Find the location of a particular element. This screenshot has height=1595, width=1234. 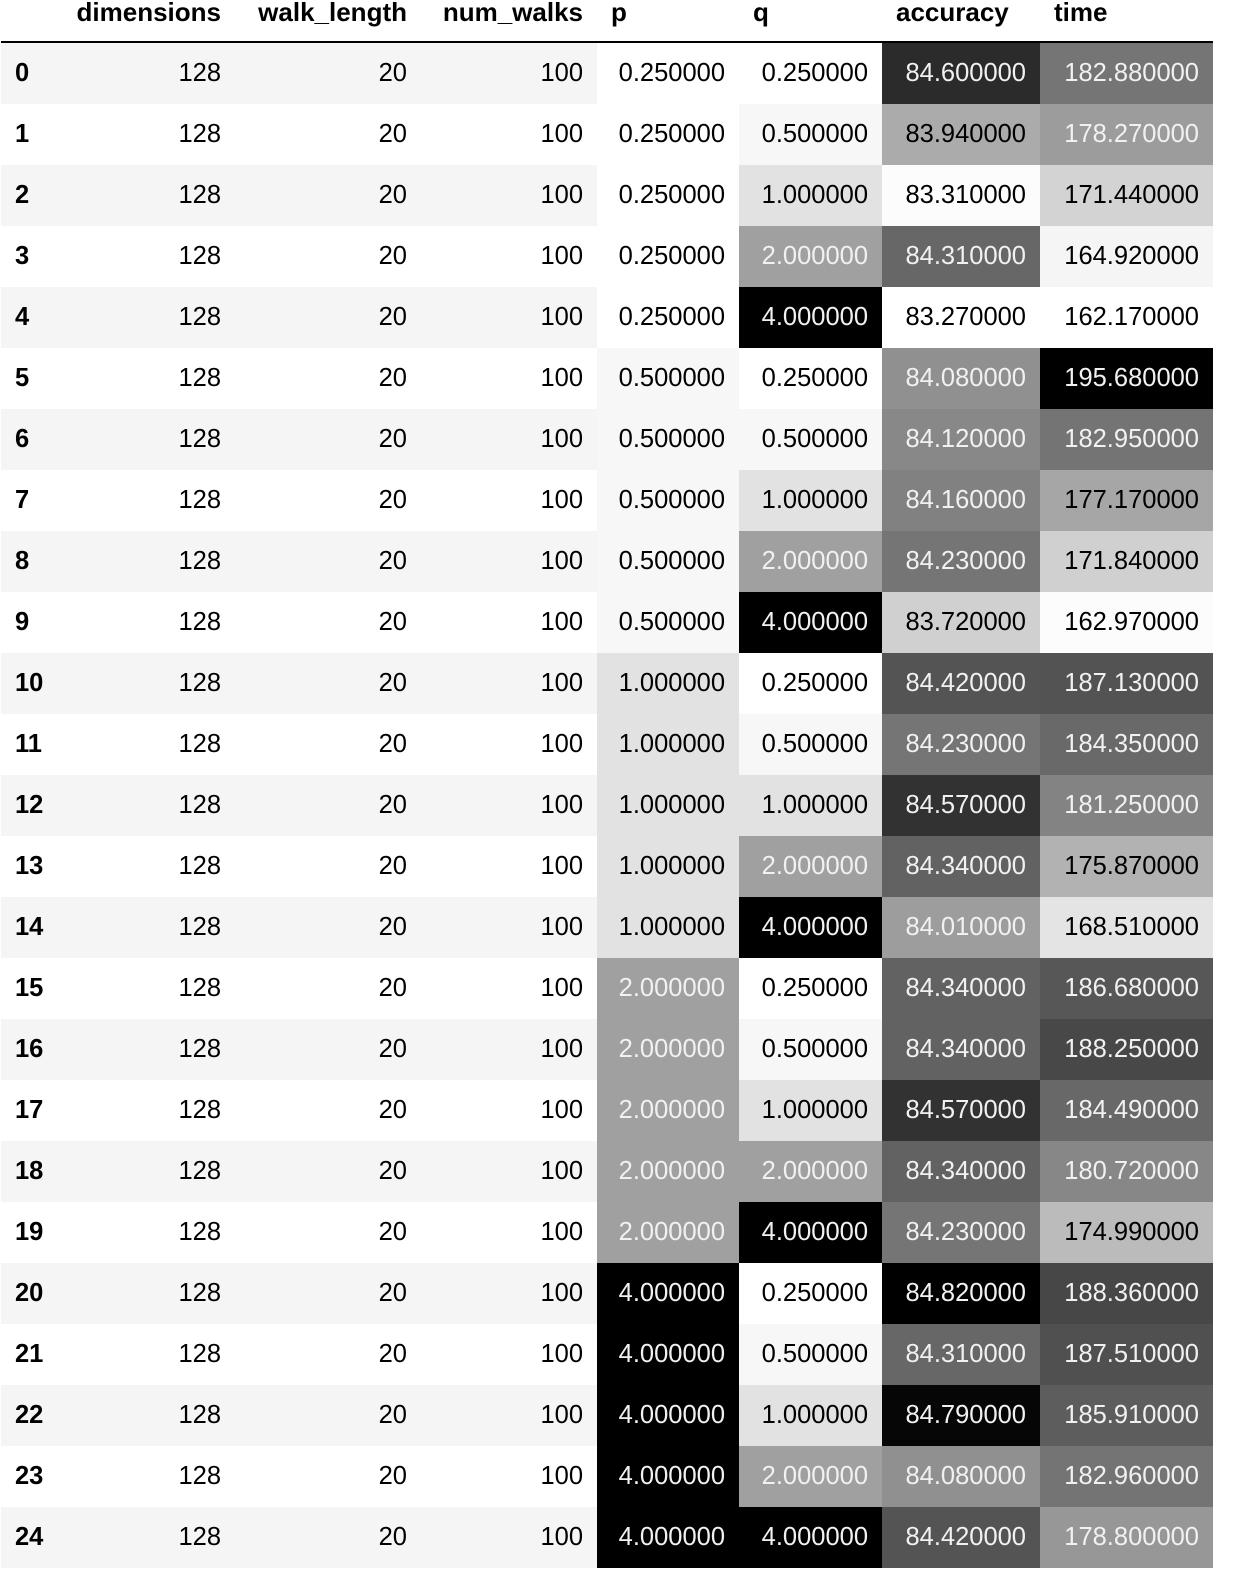

cell-time: 168.510000 is located at coordinates (1126, 927).